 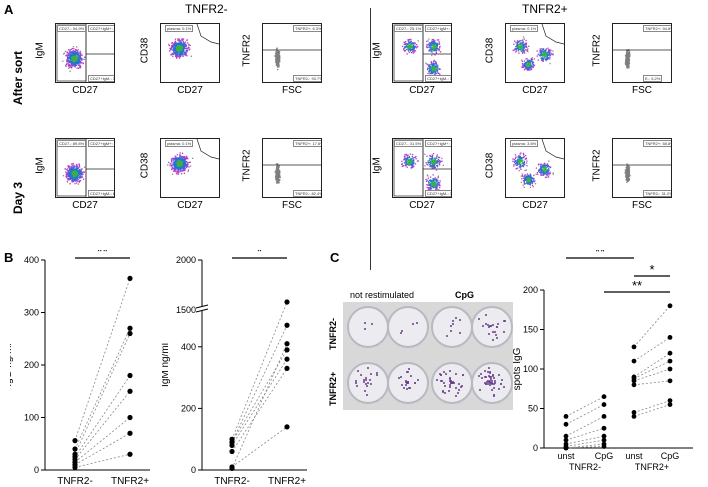 I want to click on group-title-tnfr2-plus: TNFR2+, so click(x=545, y=9).